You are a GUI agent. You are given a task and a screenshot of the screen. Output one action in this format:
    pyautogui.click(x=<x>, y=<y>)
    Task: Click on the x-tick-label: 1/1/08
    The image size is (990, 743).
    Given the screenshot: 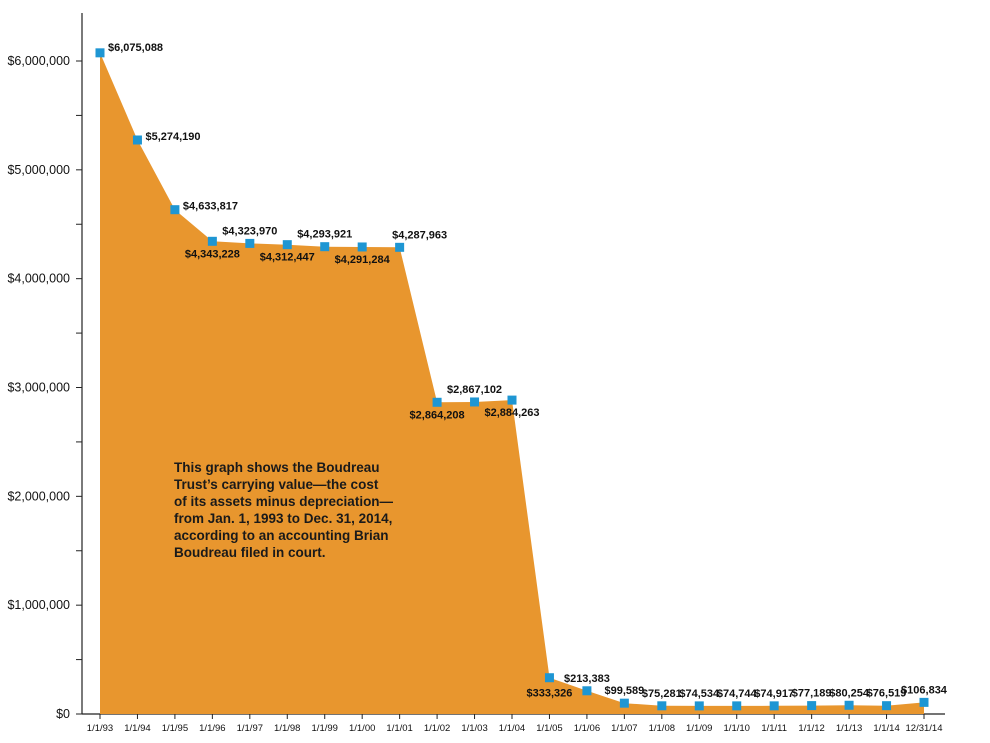 What is the action you would take?
    pyautogui.click(x=662, y=728)
    